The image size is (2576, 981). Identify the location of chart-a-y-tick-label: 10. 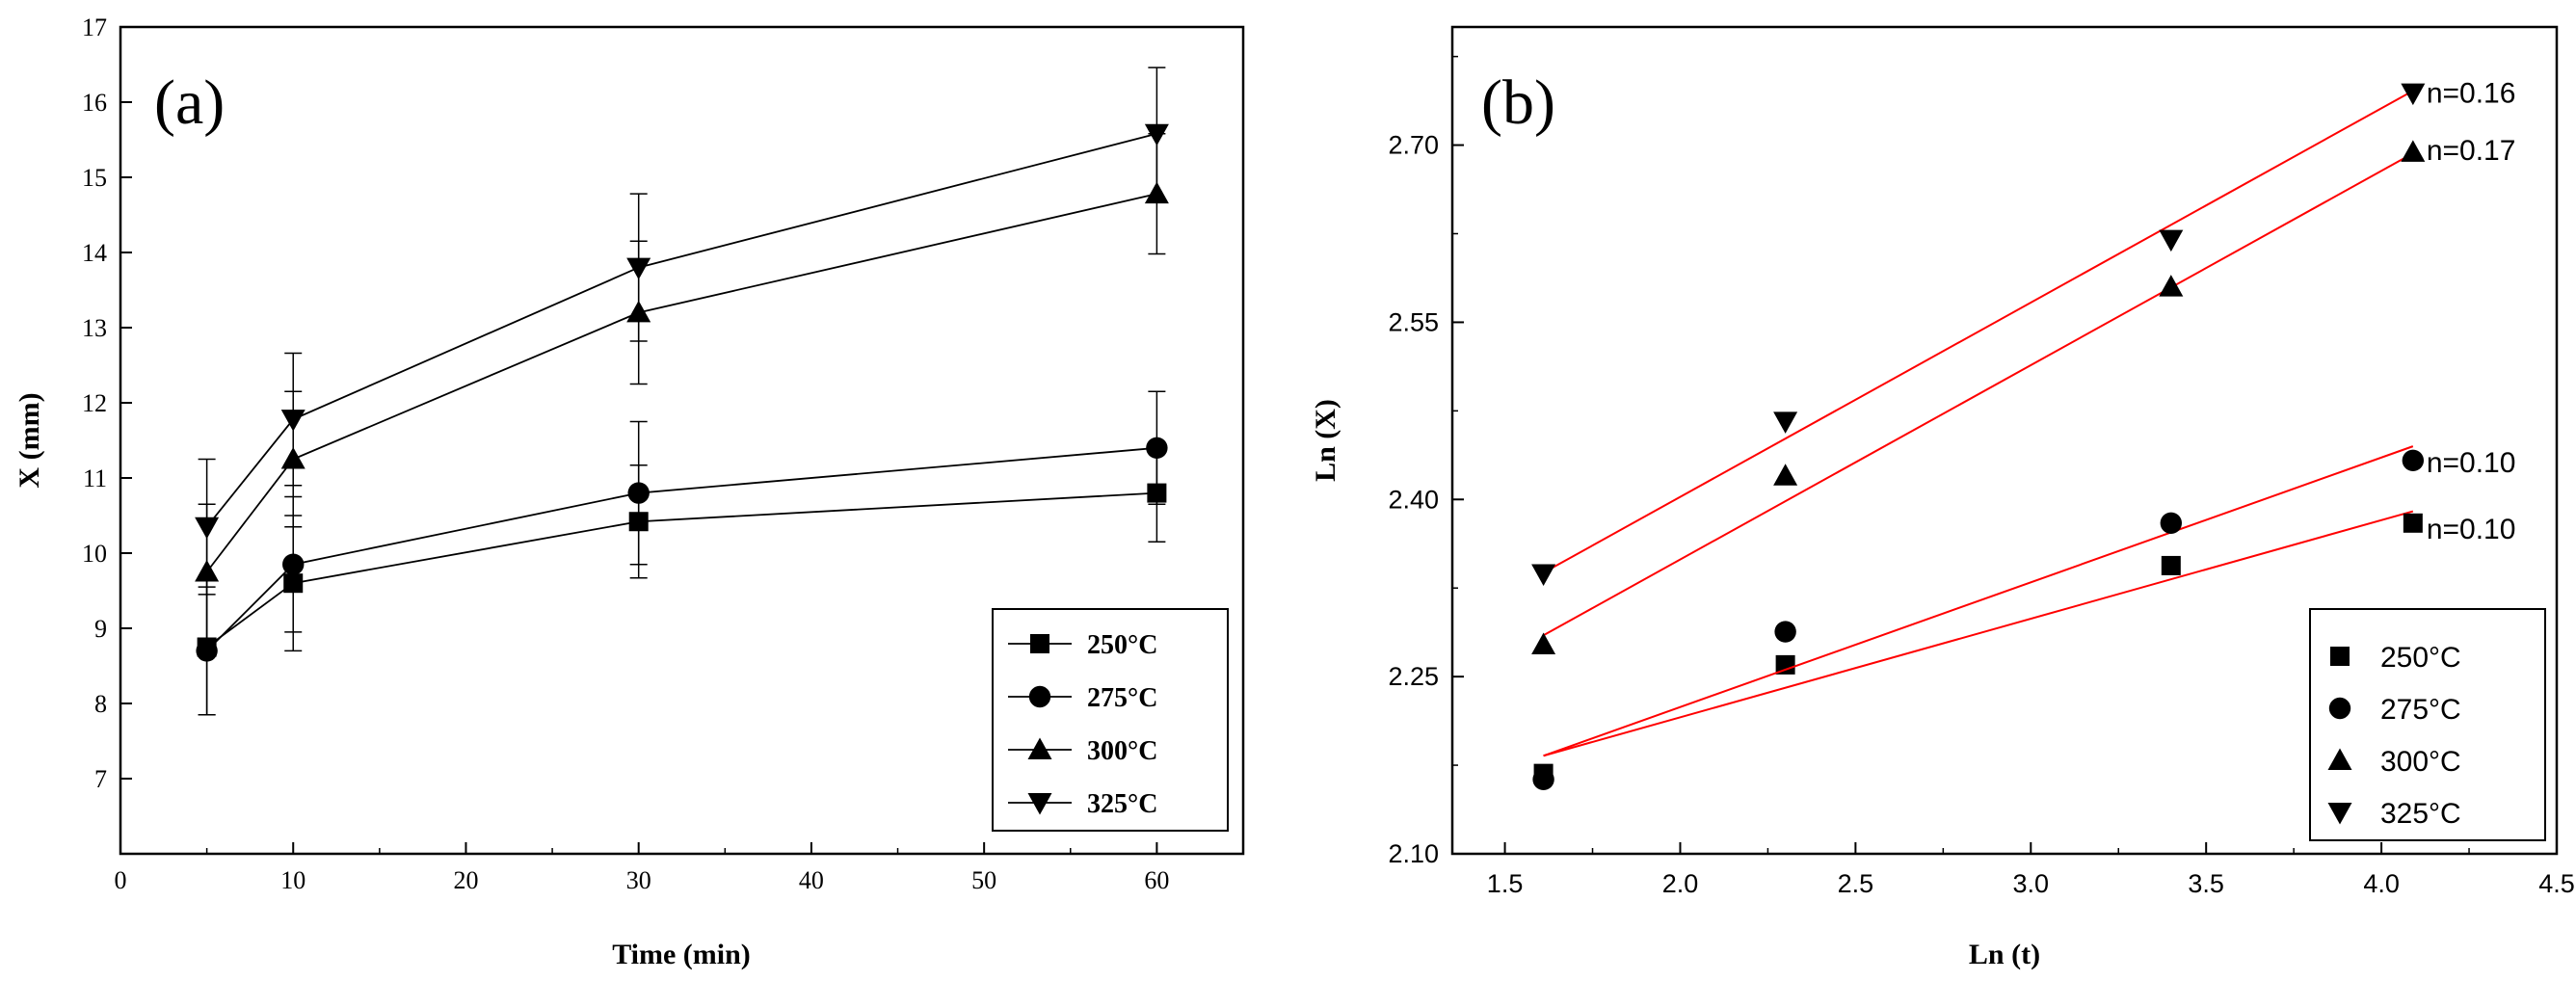
(94, 554).